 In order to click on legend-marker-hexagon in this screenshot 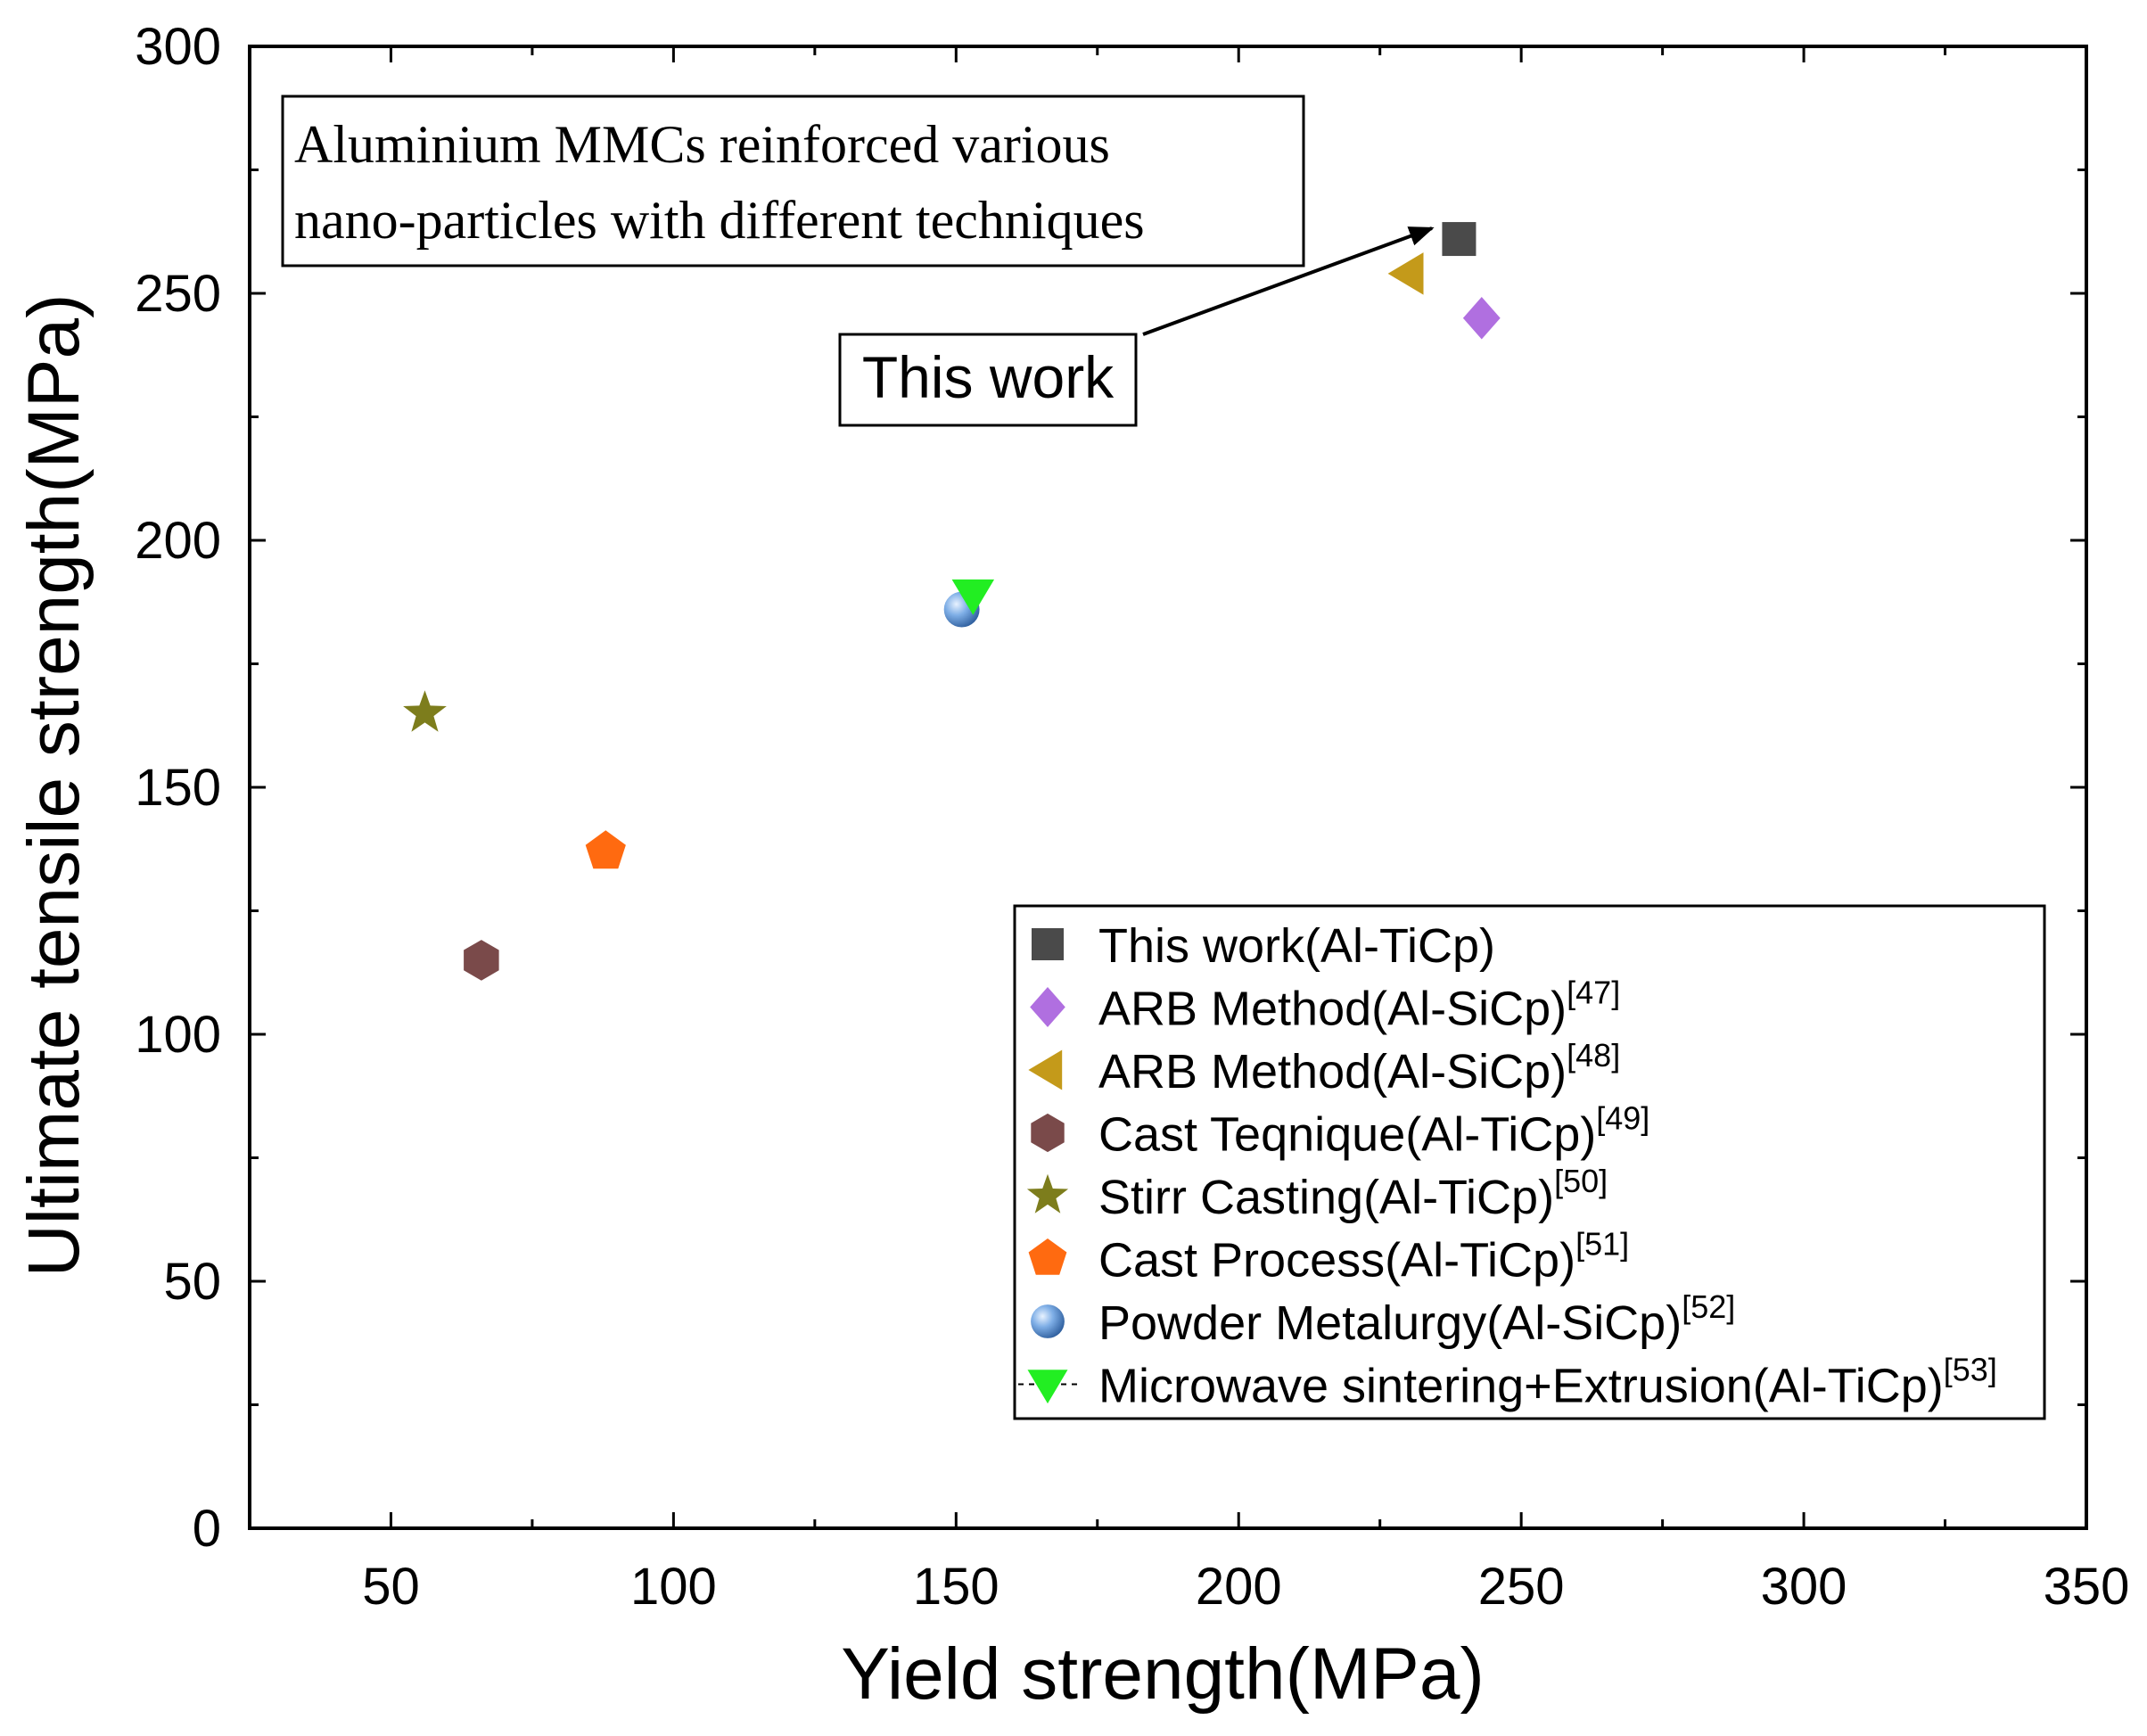, I will do `click(1048, 1133)`.